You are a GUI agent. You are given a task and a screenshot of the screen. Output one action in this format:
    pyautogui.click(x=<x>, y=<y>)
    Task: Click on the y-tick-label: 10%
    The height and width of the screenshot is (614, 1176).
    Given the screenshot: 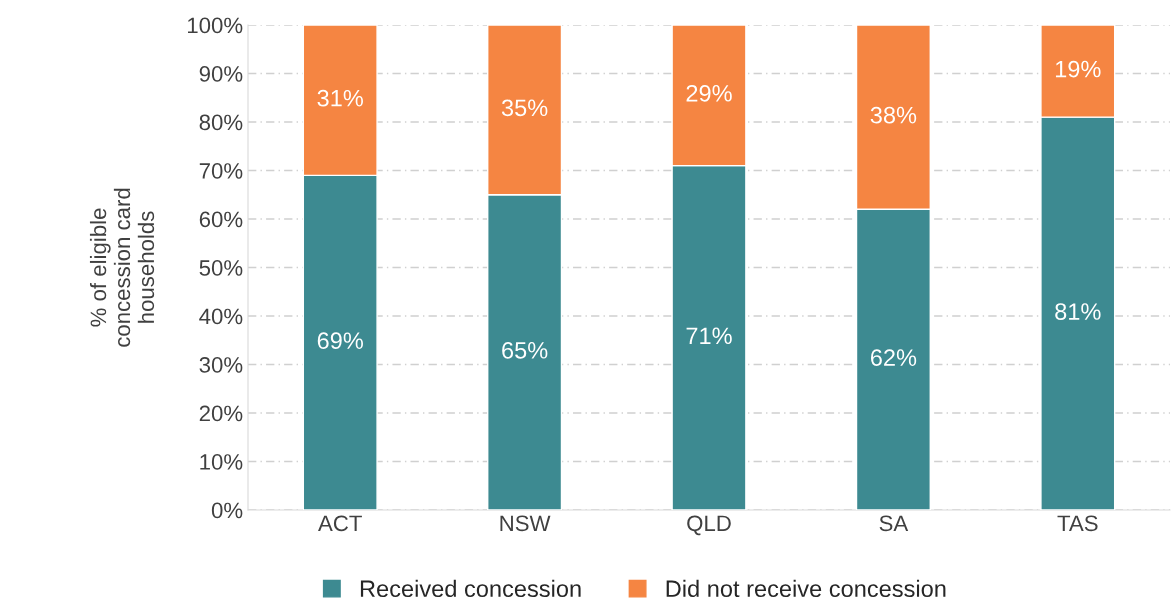 What is the action you would take?
    pyautogui.click(x=221, y=462)
    